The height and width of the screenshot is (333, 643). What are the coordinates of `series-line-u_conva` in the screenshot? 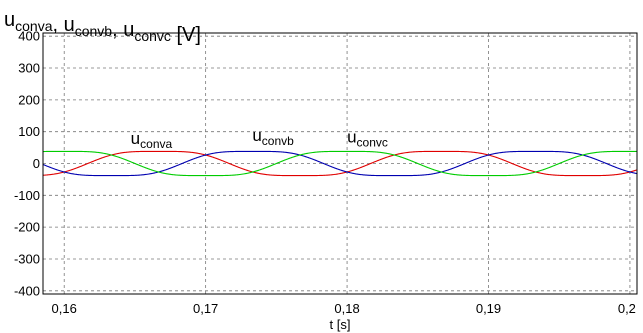 It's located at (340, 163).